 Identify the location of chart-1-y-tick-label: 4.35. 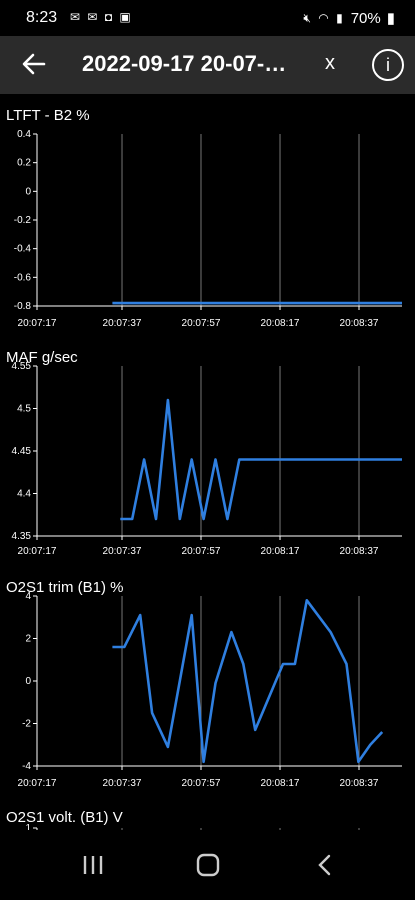
(22, 536).